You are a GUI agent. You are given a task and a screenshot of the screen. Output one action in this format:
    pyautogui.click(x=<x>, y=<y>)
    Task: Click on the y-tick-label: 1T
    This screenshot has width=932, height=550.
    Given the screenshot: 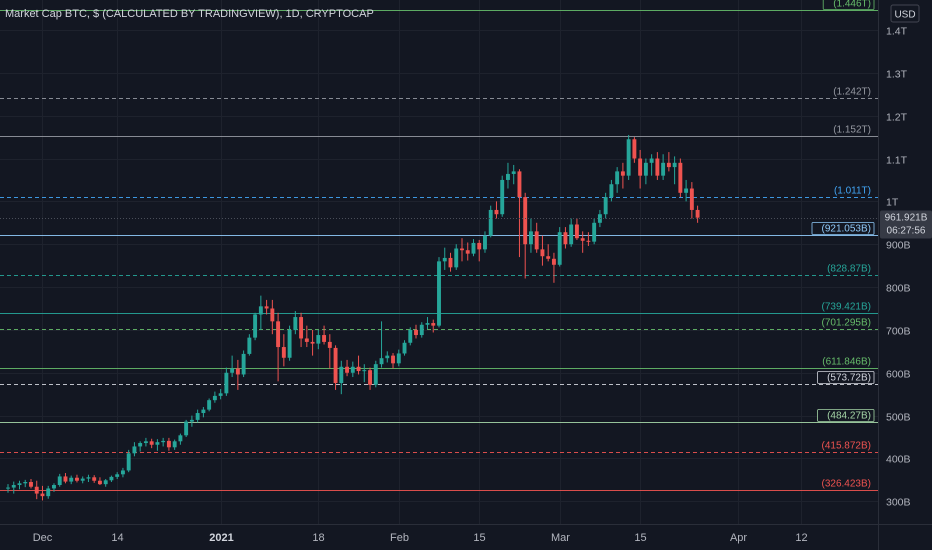 What is the action you would take?
    pyautogui.click(x=892, y=203)
    